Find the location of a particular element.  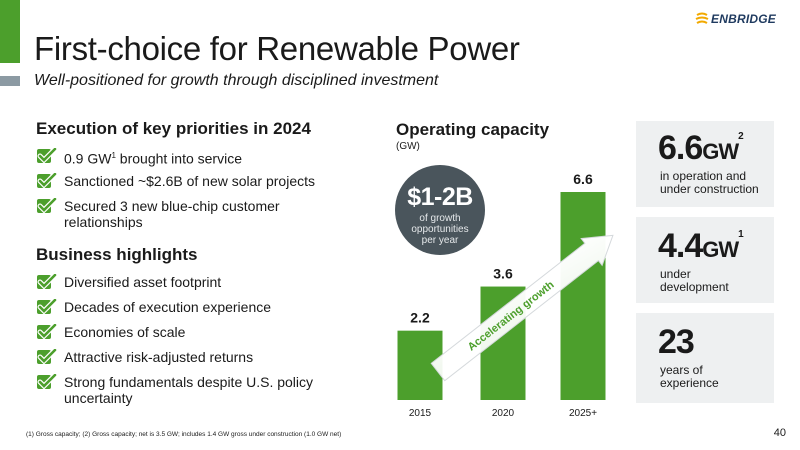

stat-value: 4.4GW1 is located at coordinates (701, 246).